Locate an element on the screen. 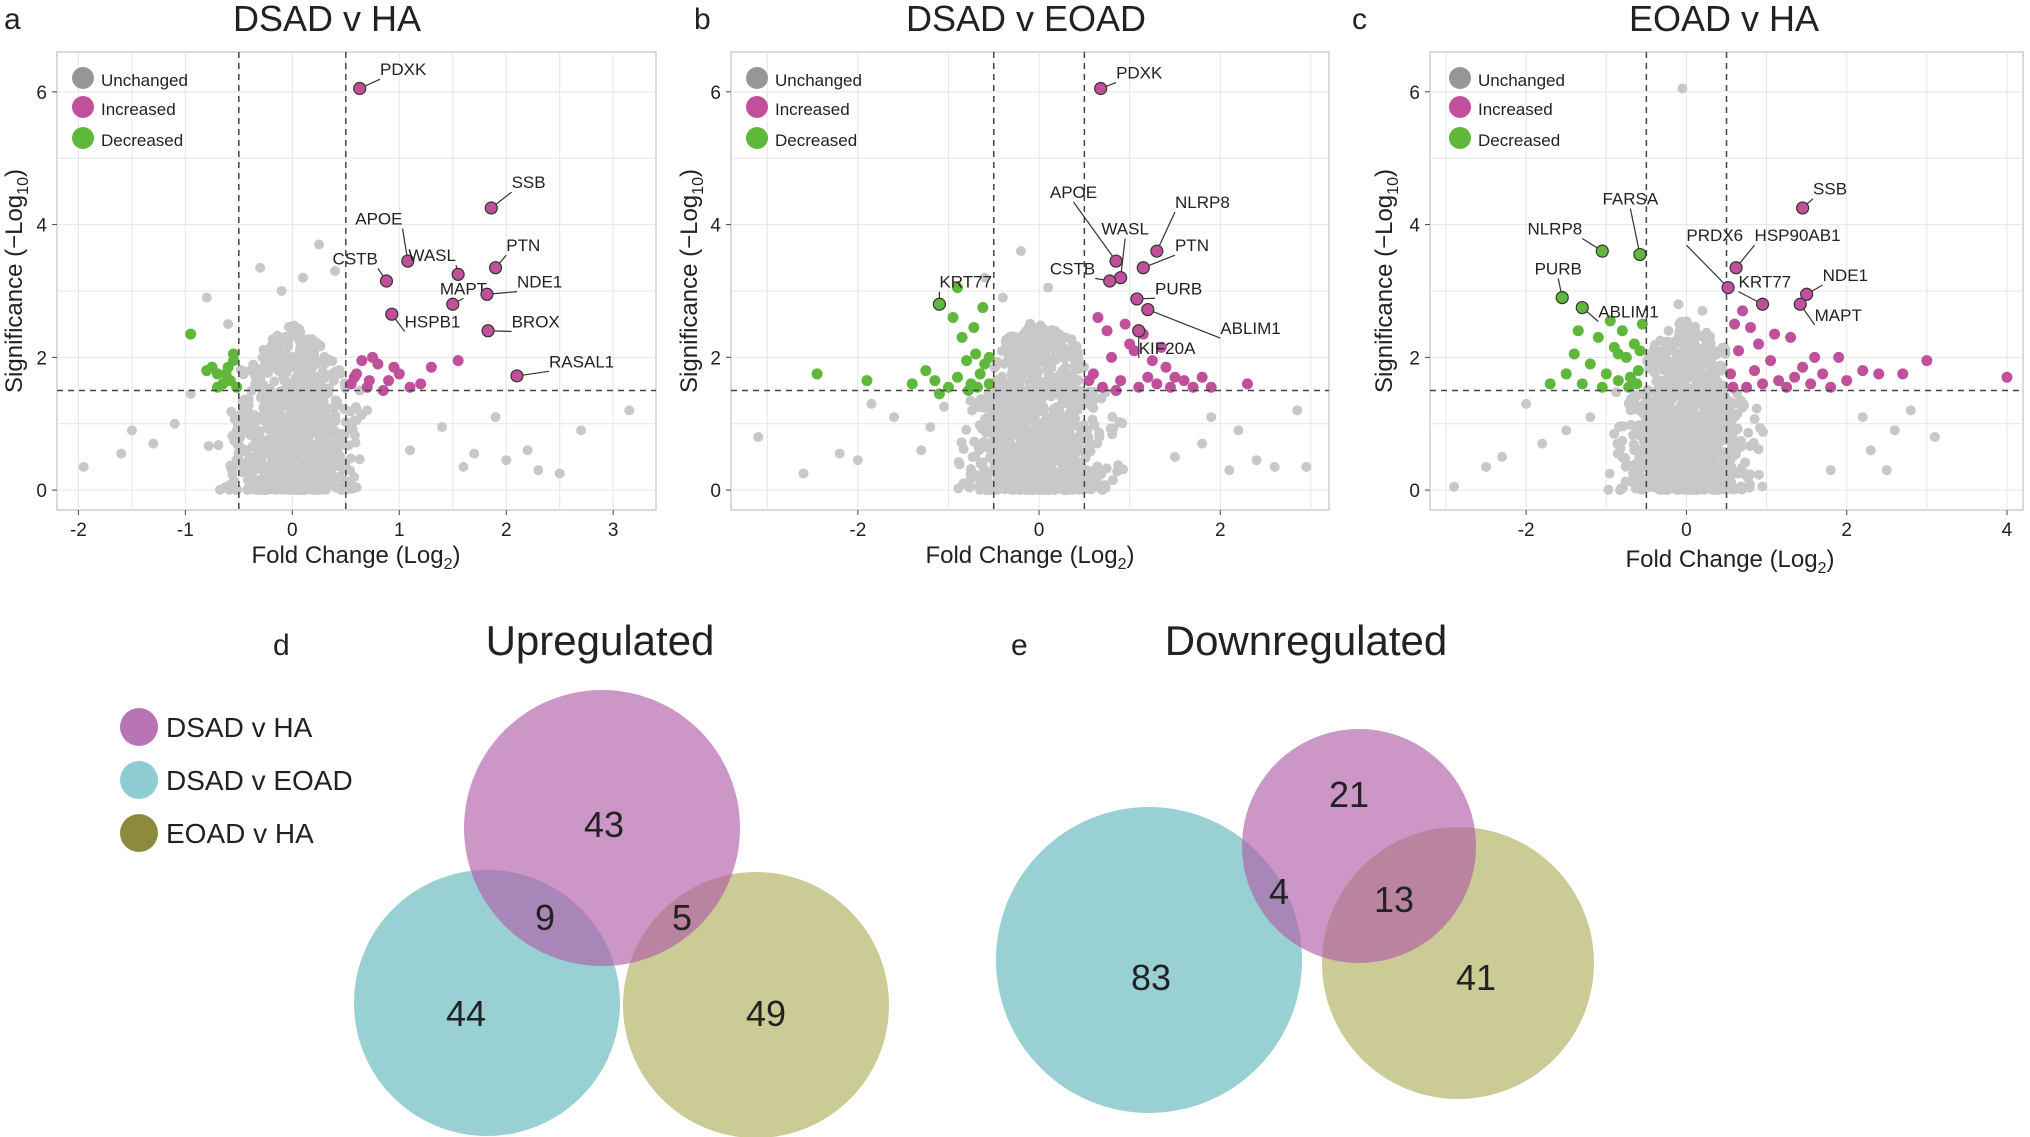  panel-b-grid is located at coordinates (1030, 281).